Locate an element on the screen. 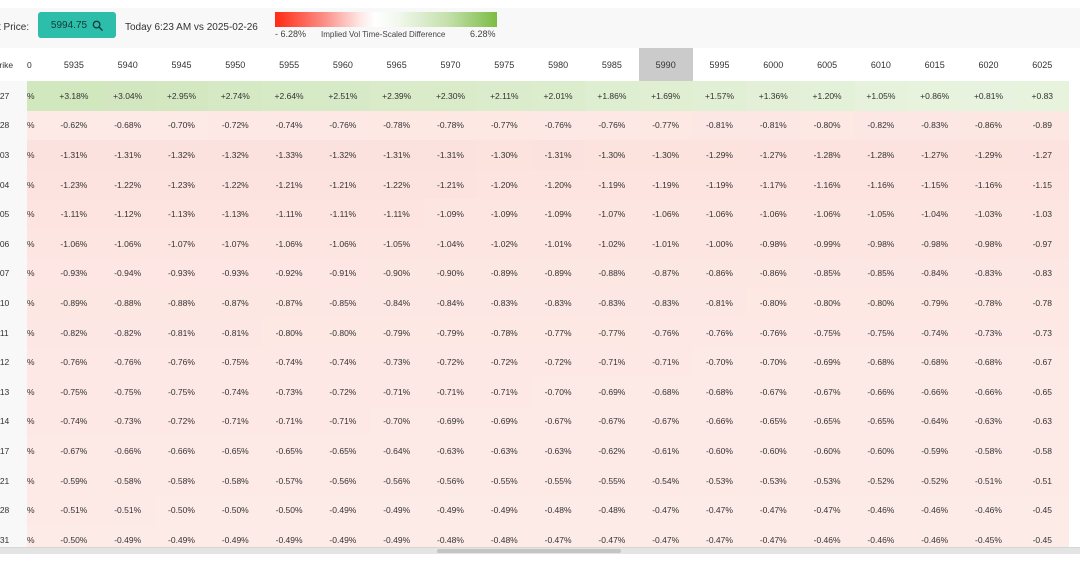 The image size is (1080, 566). heatmap-cell: -0.72% is located at coordinates (504, 362).